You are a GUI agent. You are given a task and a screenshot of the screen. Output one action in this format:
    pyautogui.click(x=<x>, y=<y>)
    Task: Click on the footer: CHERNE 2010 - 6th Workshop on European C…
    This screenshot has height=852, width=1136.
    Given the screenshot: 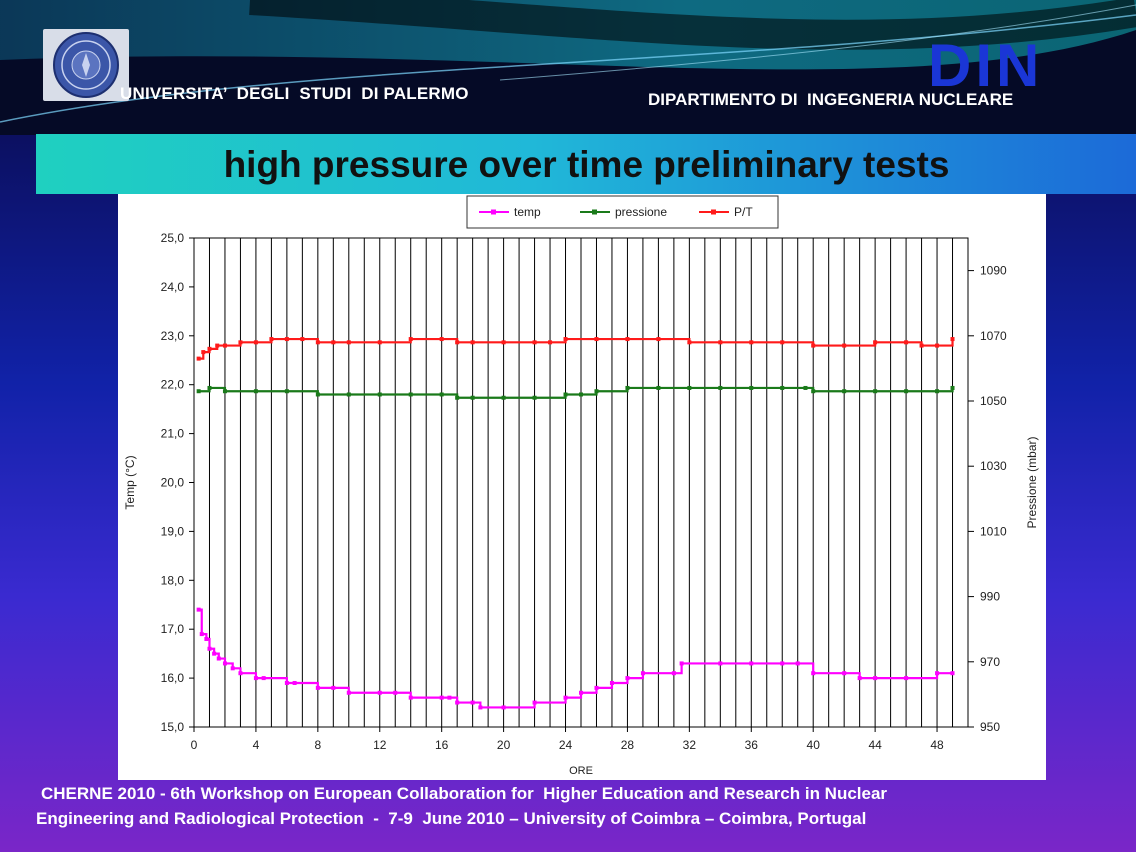 What is the action you would take?
    pyautogui.click(x=576, y=806)
    